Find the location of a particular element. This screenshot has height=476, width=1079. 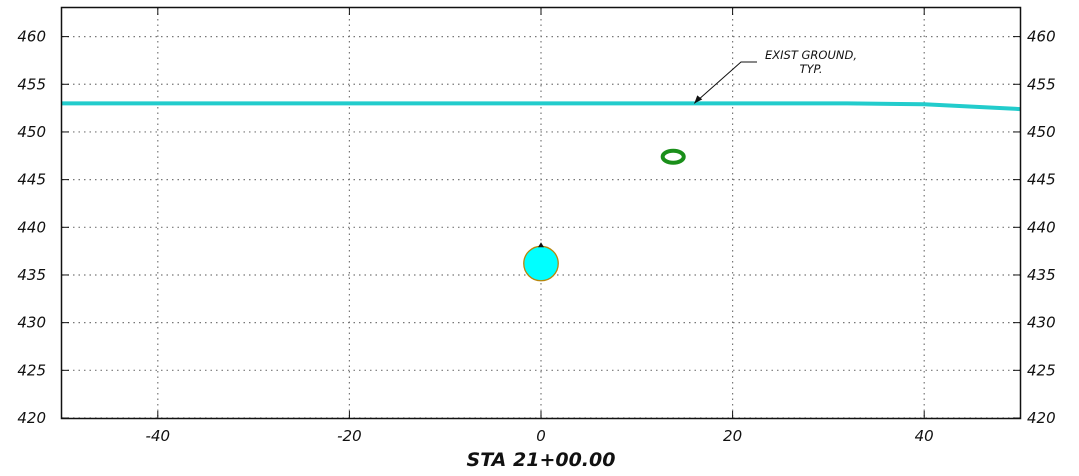

x-tick-label: 0 is located at coordinates (541, 436).